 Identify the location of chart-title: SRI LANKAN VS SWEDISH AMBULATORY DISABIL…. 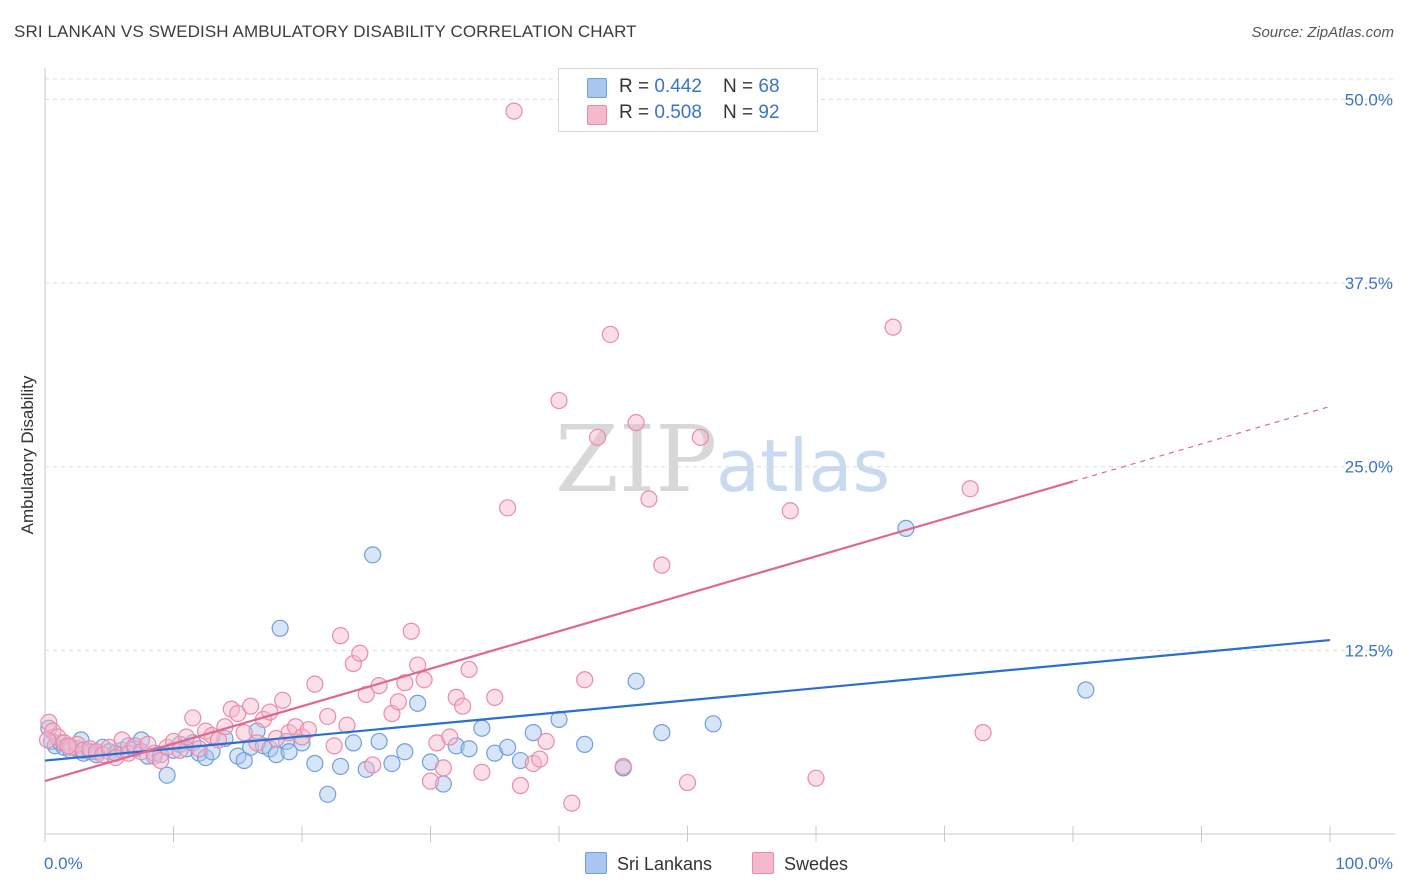
(325, 31).